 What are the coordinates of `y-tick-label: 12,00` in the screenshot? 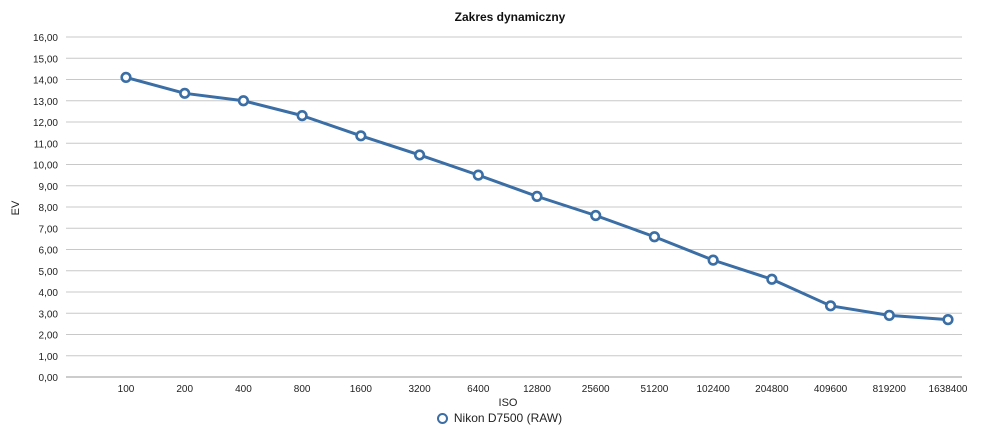 It's located at (45, 123).